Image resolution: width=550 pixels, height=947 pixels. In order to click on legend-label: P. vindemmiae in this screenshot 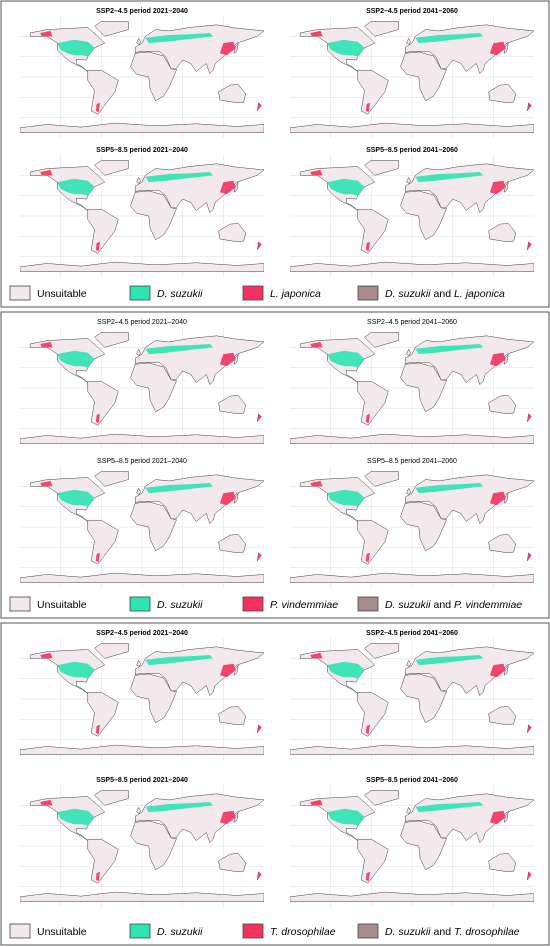, I will do `click(304, 605)`.